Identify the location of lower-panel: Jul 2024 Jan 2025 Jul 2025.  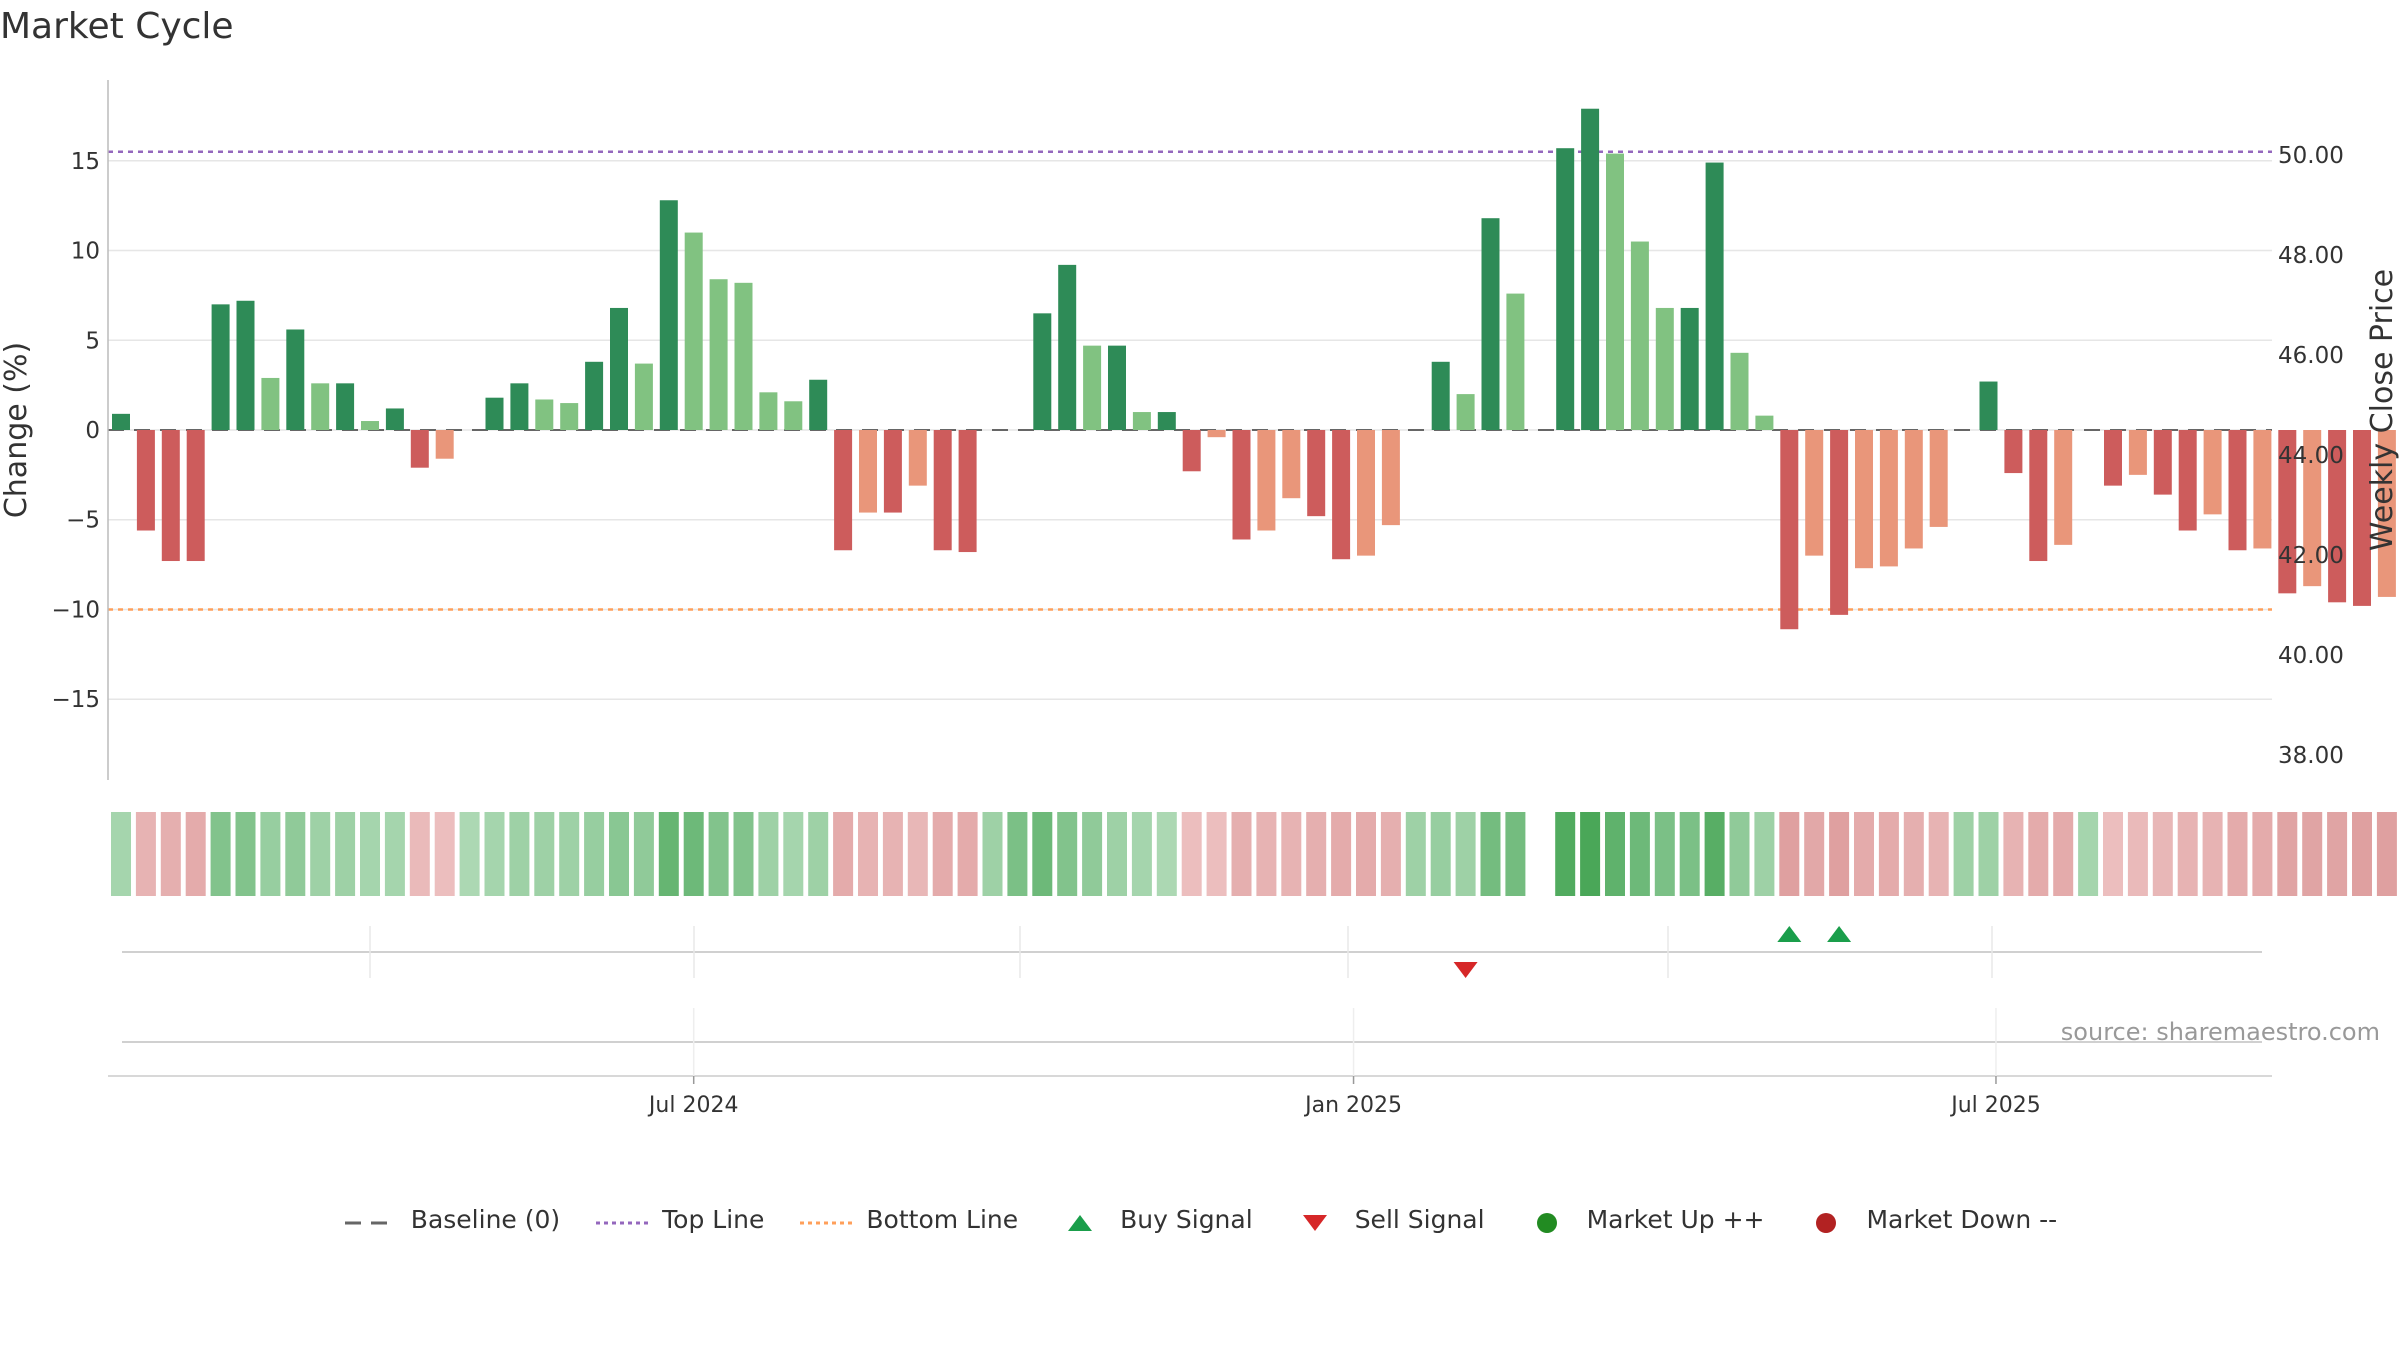
(1190, 1063).